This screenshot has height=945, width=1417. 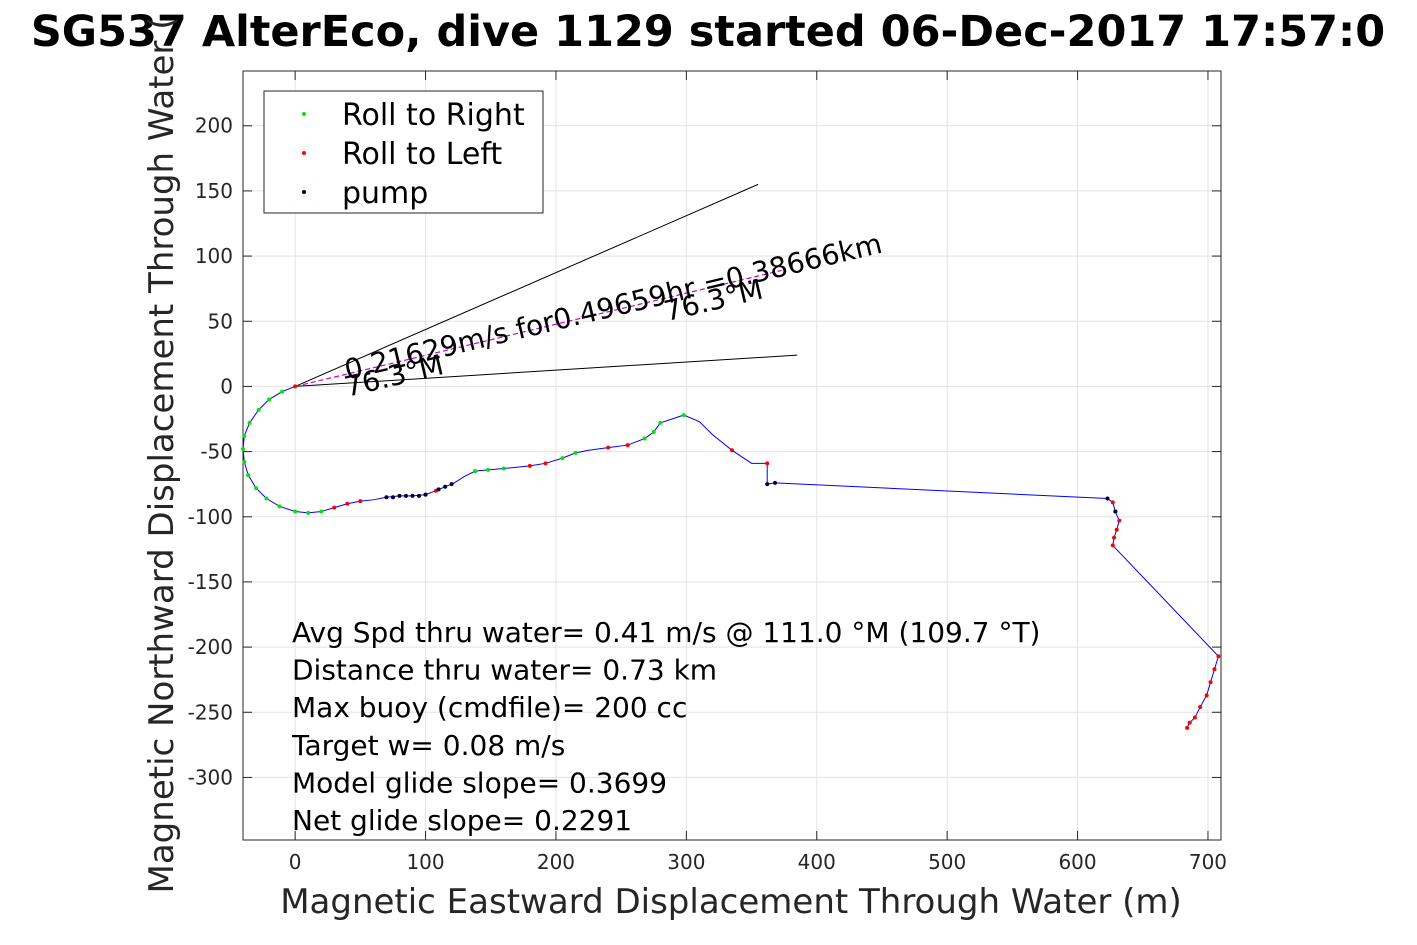 What do you see at coordinates (433, 115) in the screenshot?
I see `legend-label: Roll to Right` at bounding box center [433, 115].